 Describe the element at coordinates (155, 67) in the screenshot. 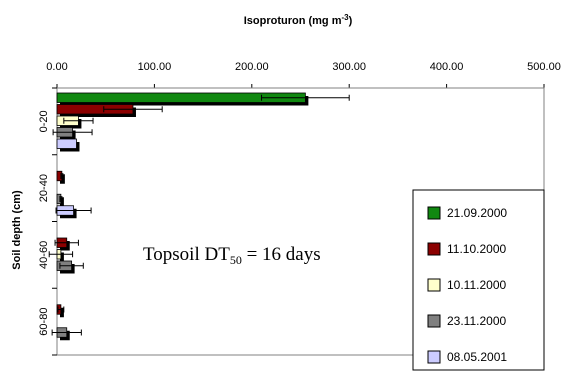

I see `x-tick-label-1: 100.00` at that location.